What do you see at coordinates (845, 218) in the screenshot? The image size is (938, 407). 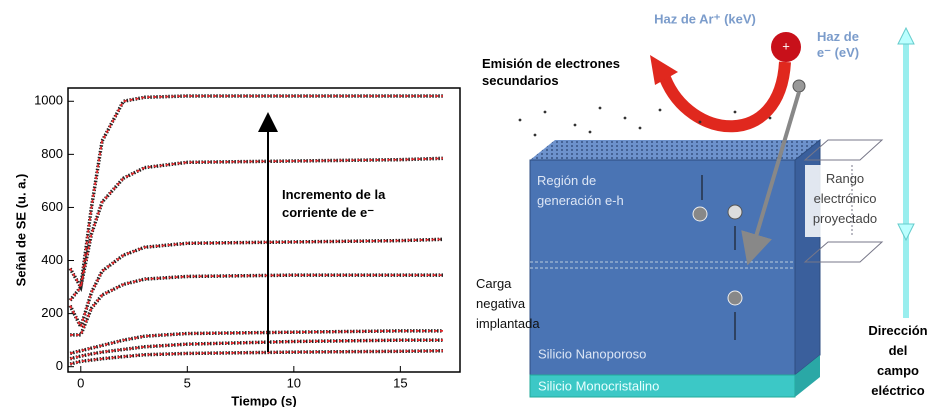 I see `range-label-line: proyectado` at bounding box center [845, 218].